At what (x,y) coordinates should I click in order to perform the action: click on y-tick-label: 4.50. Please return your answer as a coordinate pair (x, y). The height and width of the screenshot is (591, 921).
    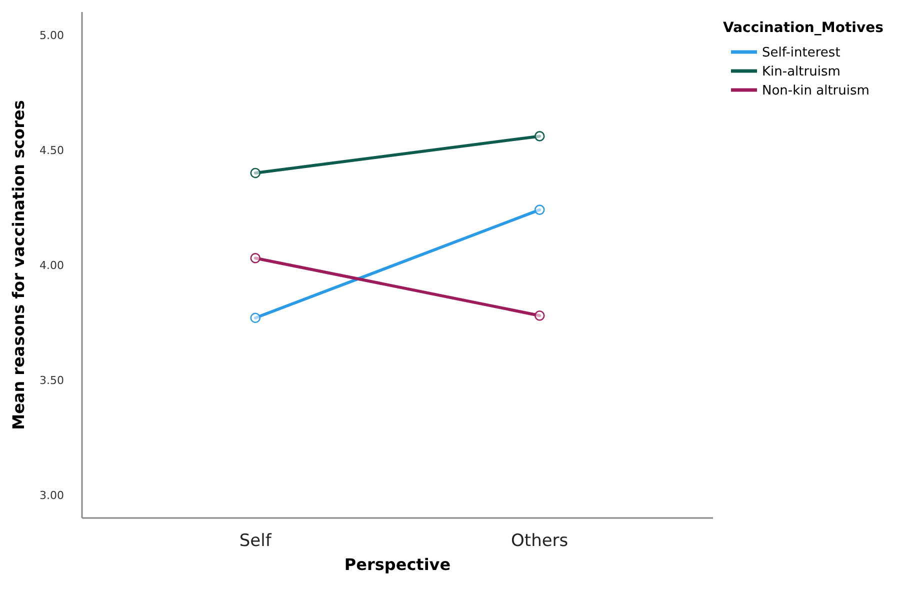
    Looking at the image, I should click on (52, 150).